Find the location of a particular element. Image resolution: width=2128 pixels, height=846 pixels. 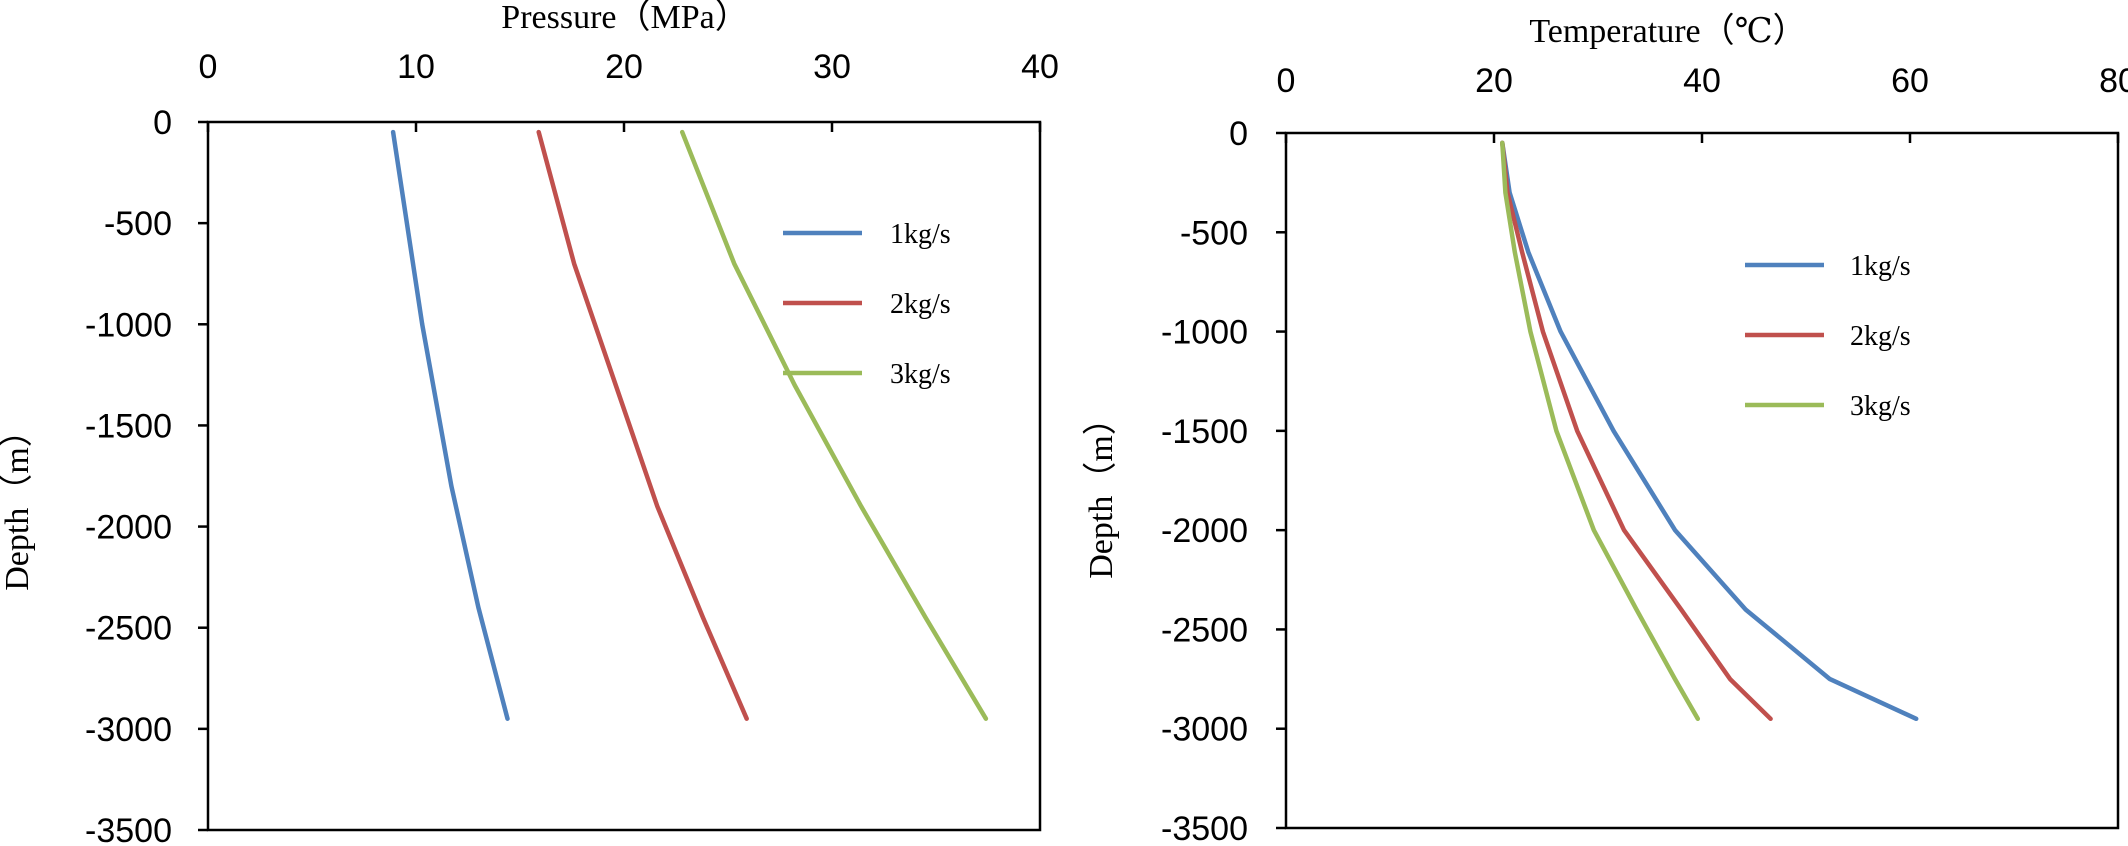

temperature-y-ticks: 0 -500 -1000 -1500 -2000 -2500 -3000 -3500 is located at coordinates (1223, 480).